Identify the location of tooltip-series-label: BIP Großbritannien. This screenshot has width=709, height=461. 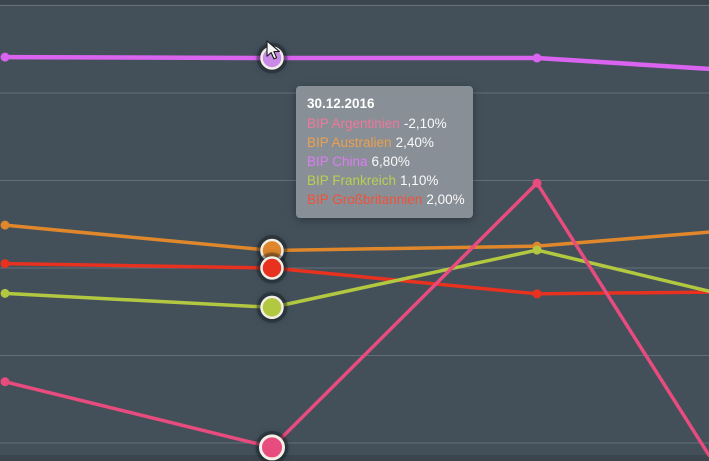
(365, 199).